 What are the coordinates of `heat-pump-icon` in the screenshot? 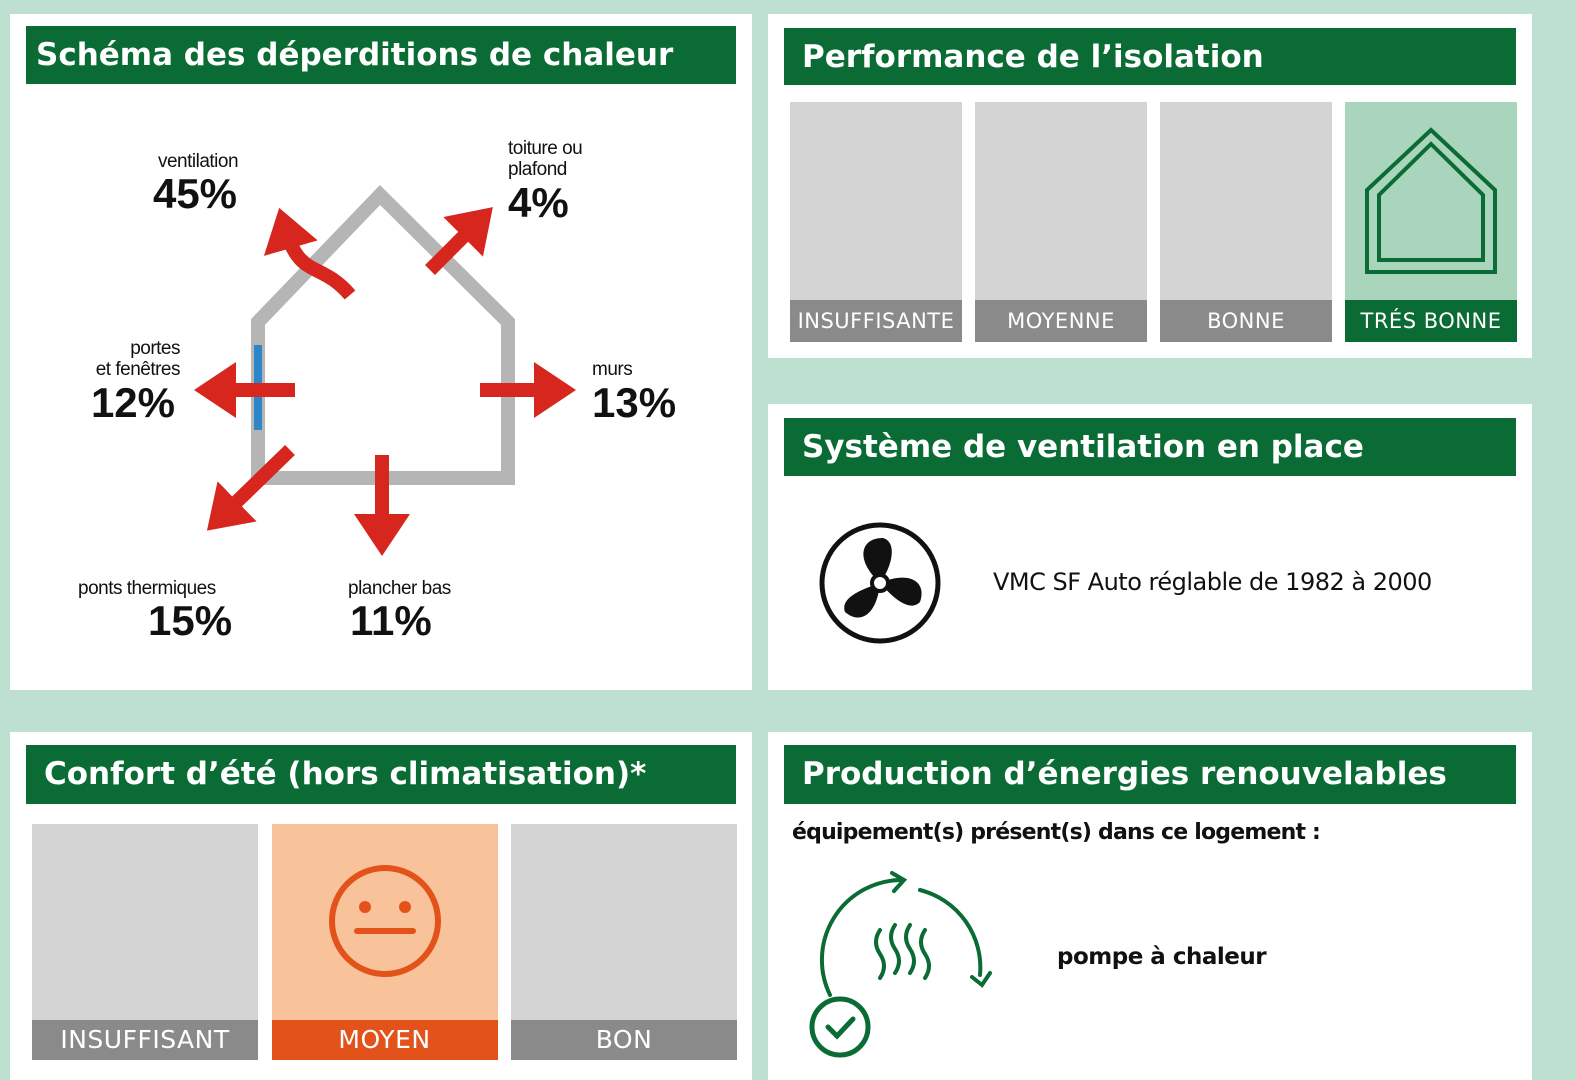 It's located at (900, 964).